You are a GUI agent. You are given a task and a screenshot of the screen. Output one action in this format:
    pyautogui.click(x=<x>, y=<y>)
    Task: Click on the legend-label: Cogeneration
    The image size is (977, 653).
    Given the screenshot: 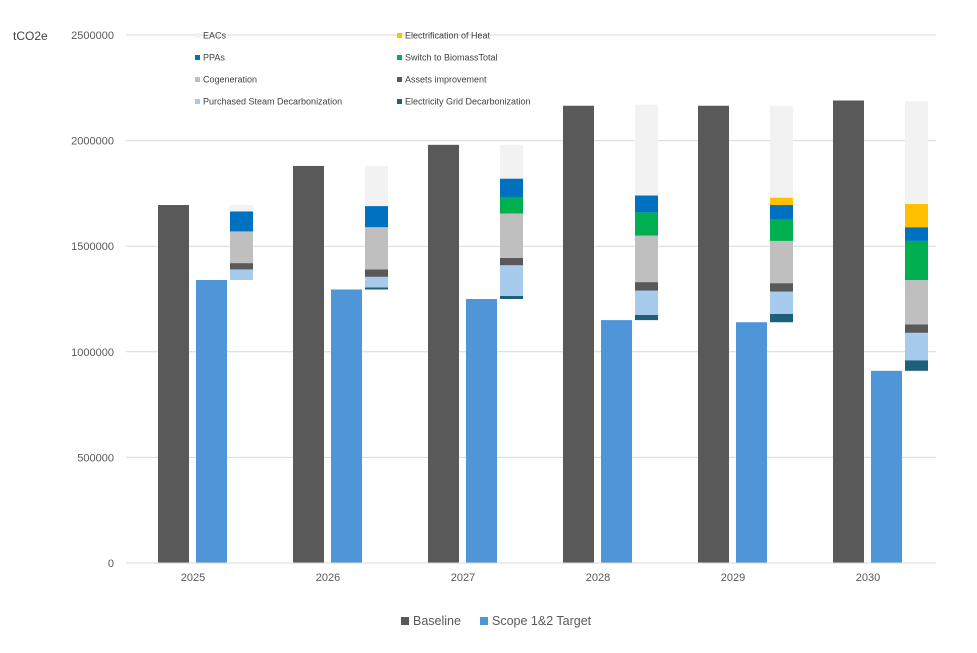 What is the action you would take?
    pyautogui.click(x=230, y=80)
    